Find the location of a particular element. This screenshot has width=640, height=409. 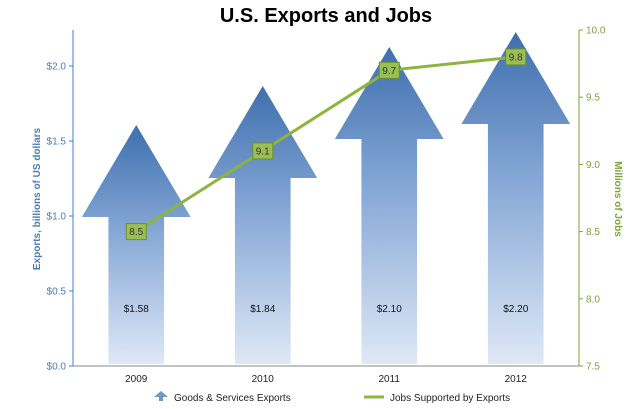

left-tick-label: $1.5 is located at coordinates (57, 142).